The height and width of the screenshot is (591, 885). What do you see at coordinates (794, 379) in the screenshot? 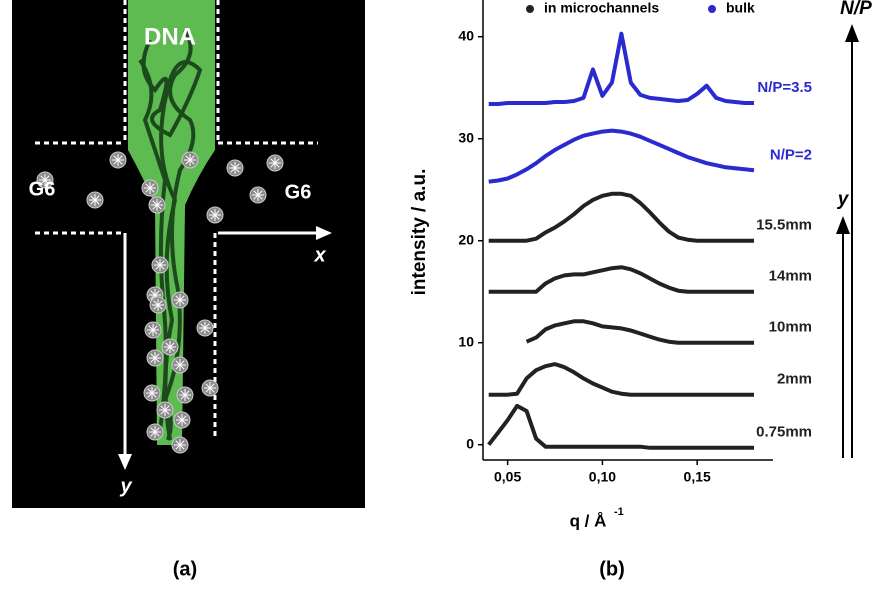
I see `curve-label: 2mm` at bounding box center [794, 379].